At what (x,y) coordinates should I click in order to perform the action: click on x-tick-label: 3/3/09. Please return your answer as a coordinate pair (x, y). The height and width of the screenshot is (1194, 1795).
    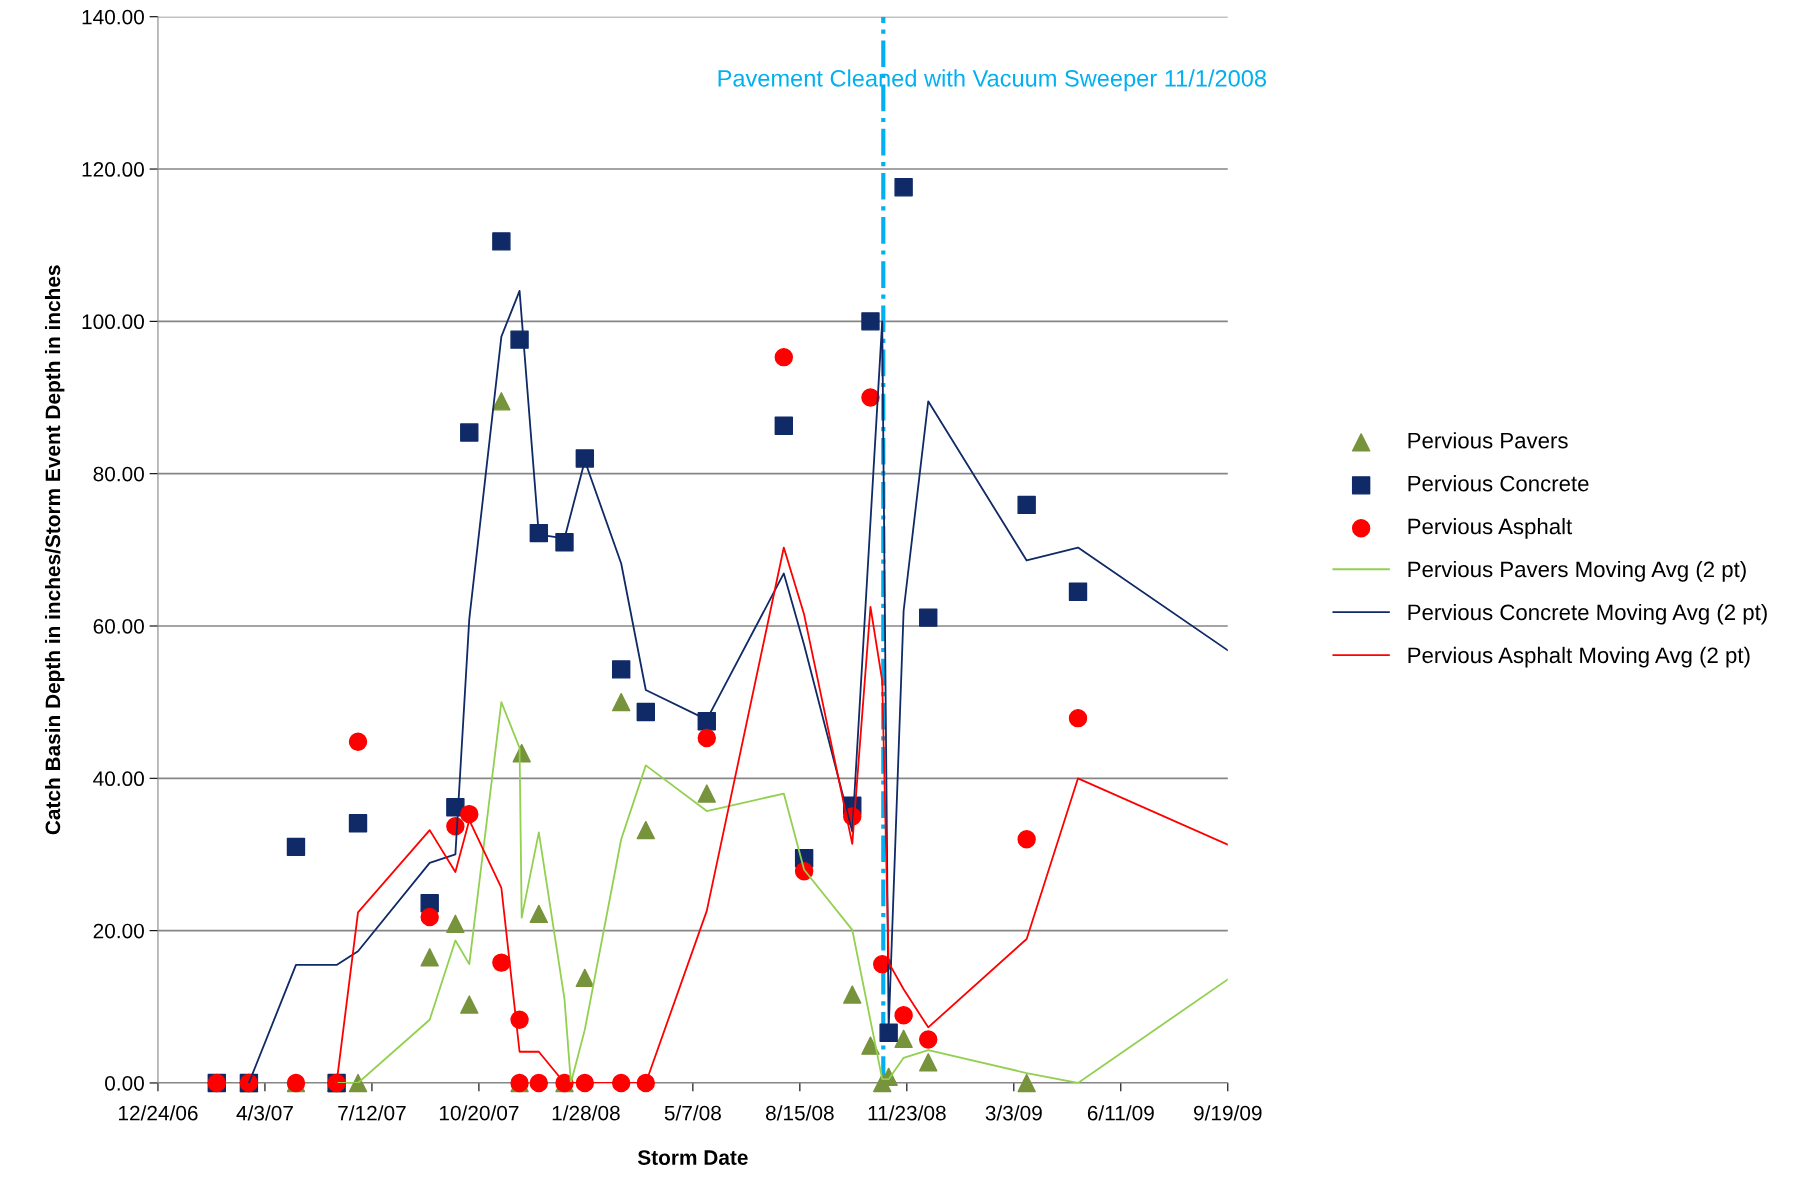
    Looking at the image, I should click on (1013, 1113).